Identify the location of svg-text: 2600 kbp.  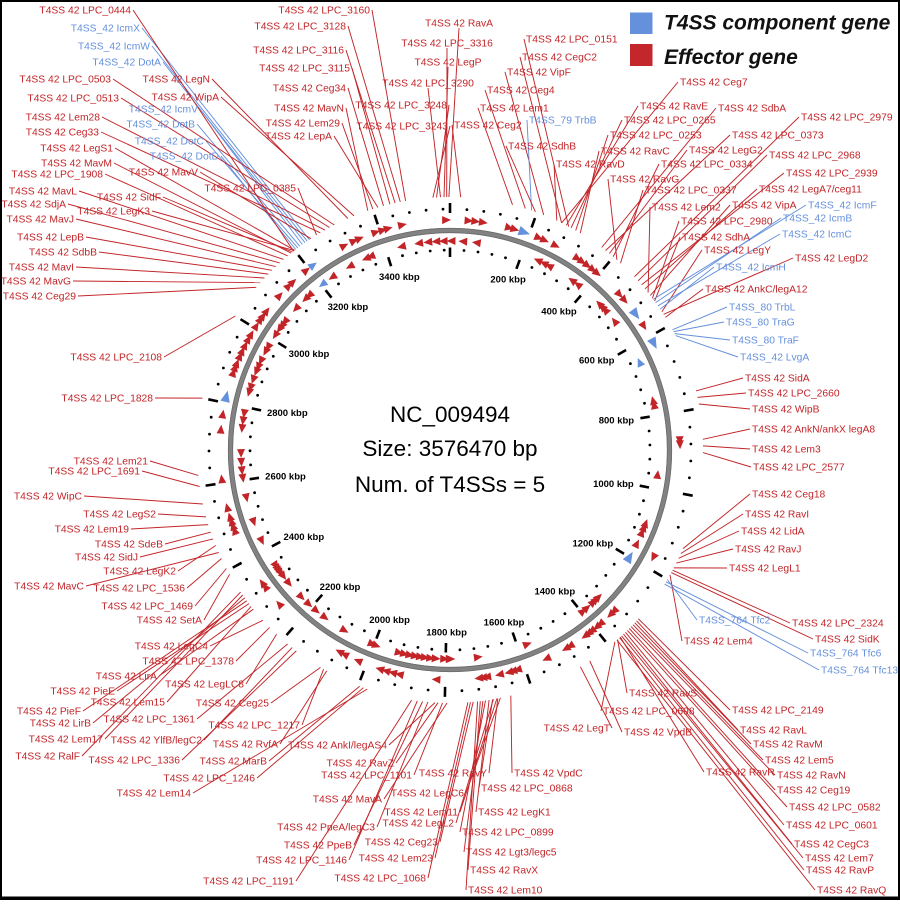
(285, 477).